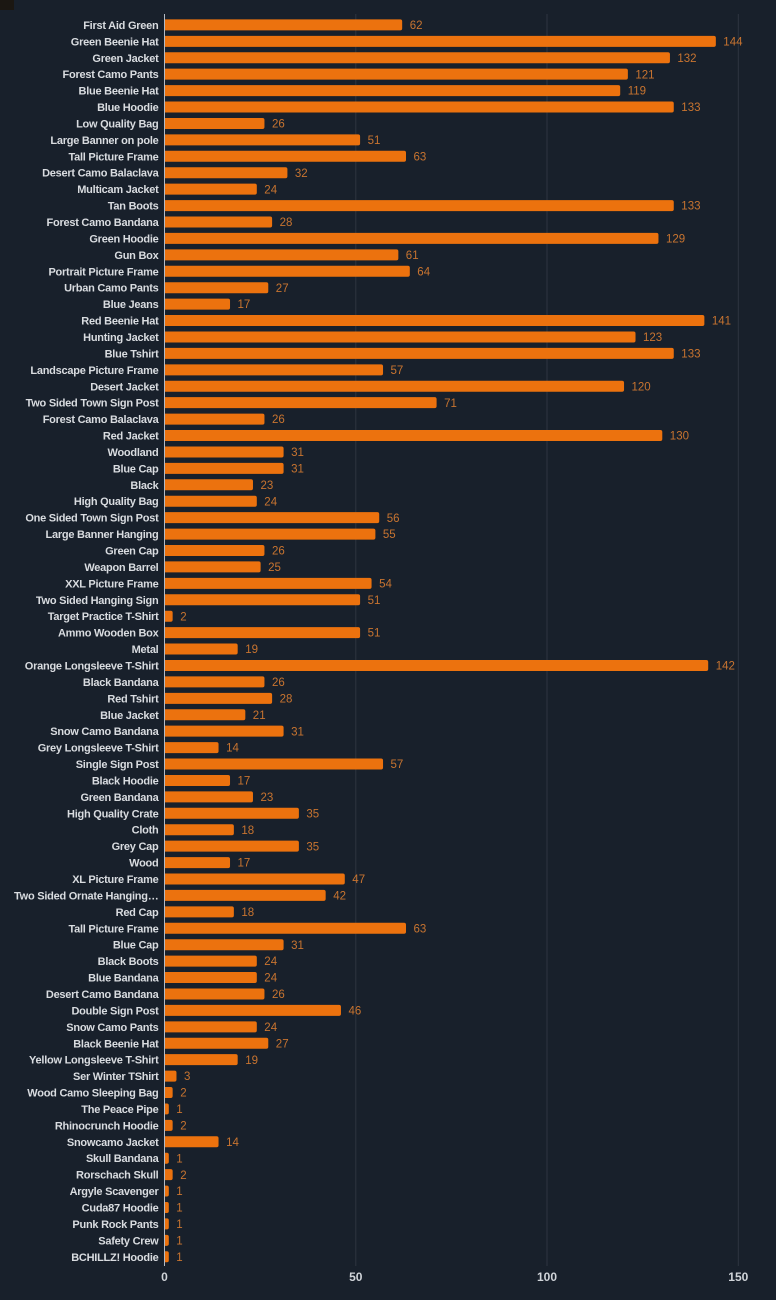 This screenshot has height=1300, width=776. What do you see at coordinates (113, 814) in the screenshot?
I see `svg-text: High Quality Crate` at bounding box center [113, 814].